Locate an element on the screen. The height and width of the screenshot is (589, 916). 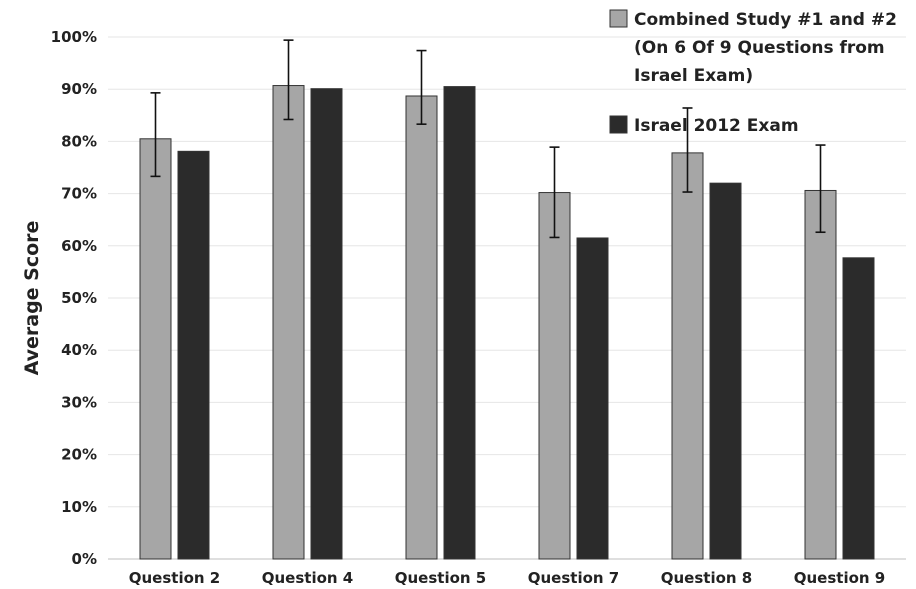
y-tick-label: 90% is located at coordinates (79, 89).